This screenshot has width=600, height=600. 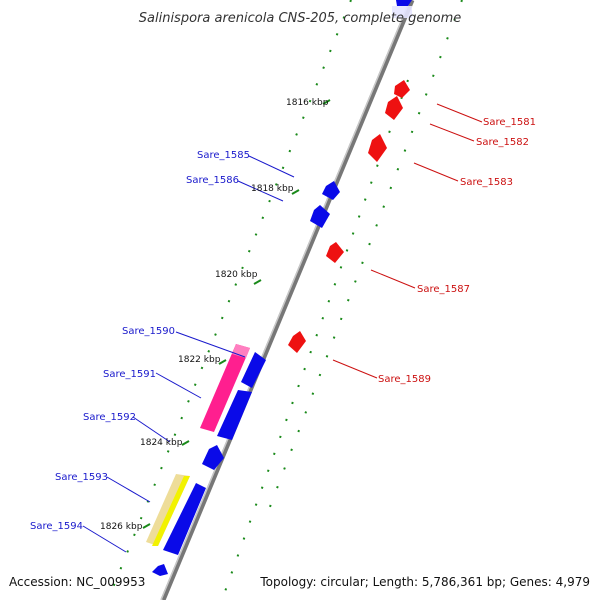 What do you see at coordinates (77, 582) in the screenshot?
I see `accession-text: Accession: NC_009953` at bounding box center [77, 582].